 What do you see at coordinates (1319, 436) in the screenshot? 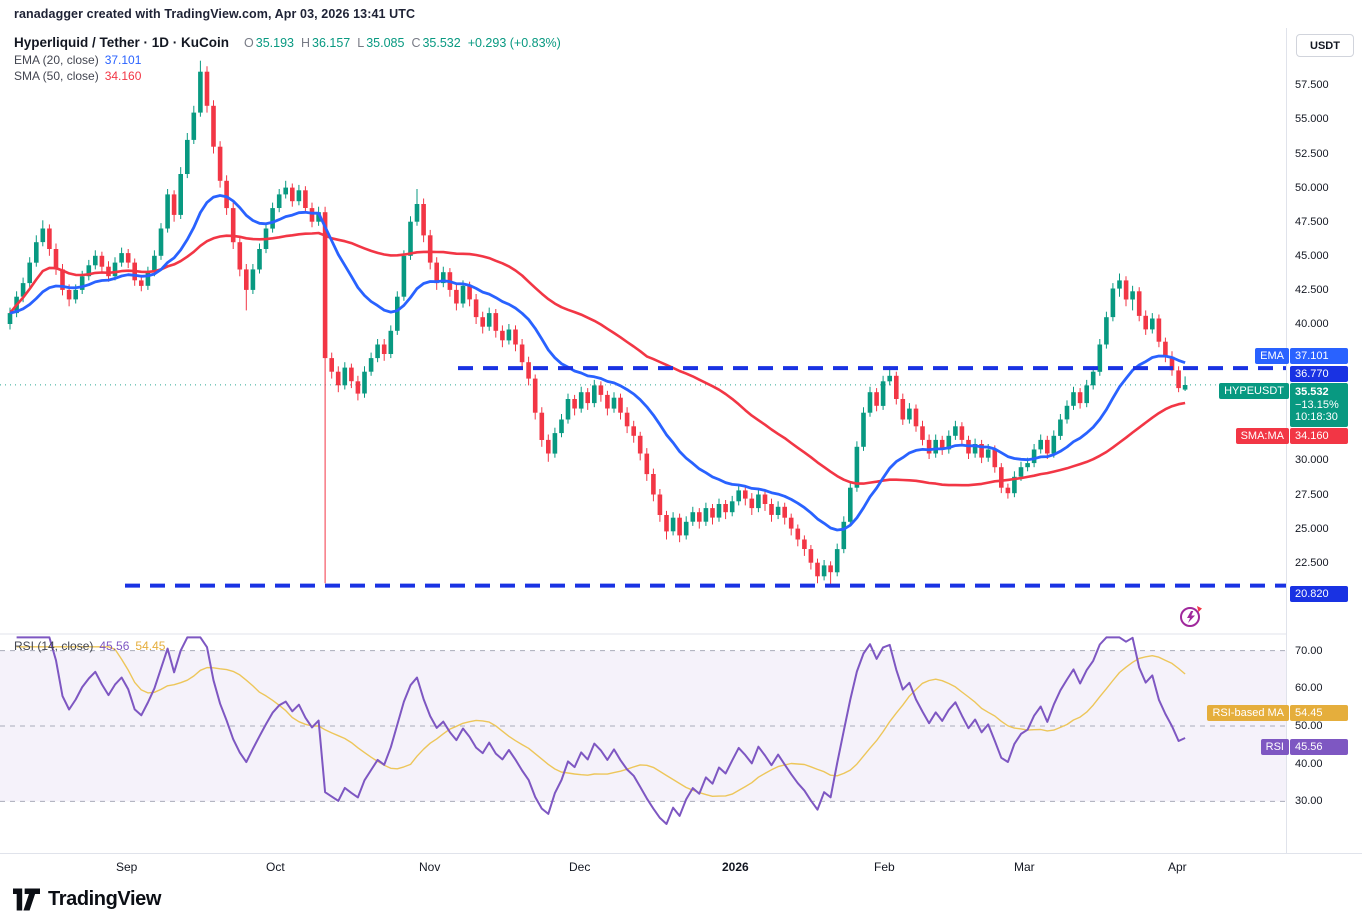
I see `sma-badge-value: 34.160` at bounding box center [1319, 436].